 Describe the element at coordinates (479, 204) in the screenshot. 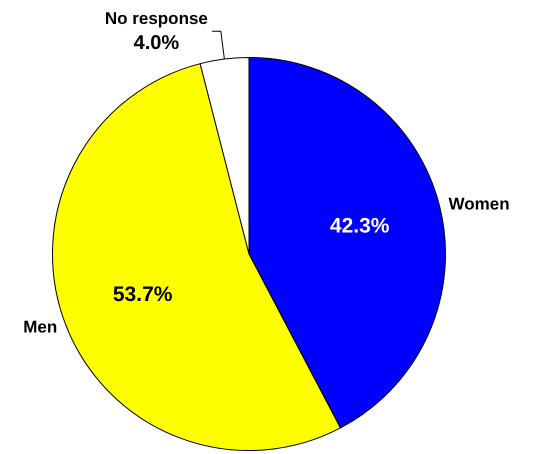

I see `slice-label: Women` at that location.